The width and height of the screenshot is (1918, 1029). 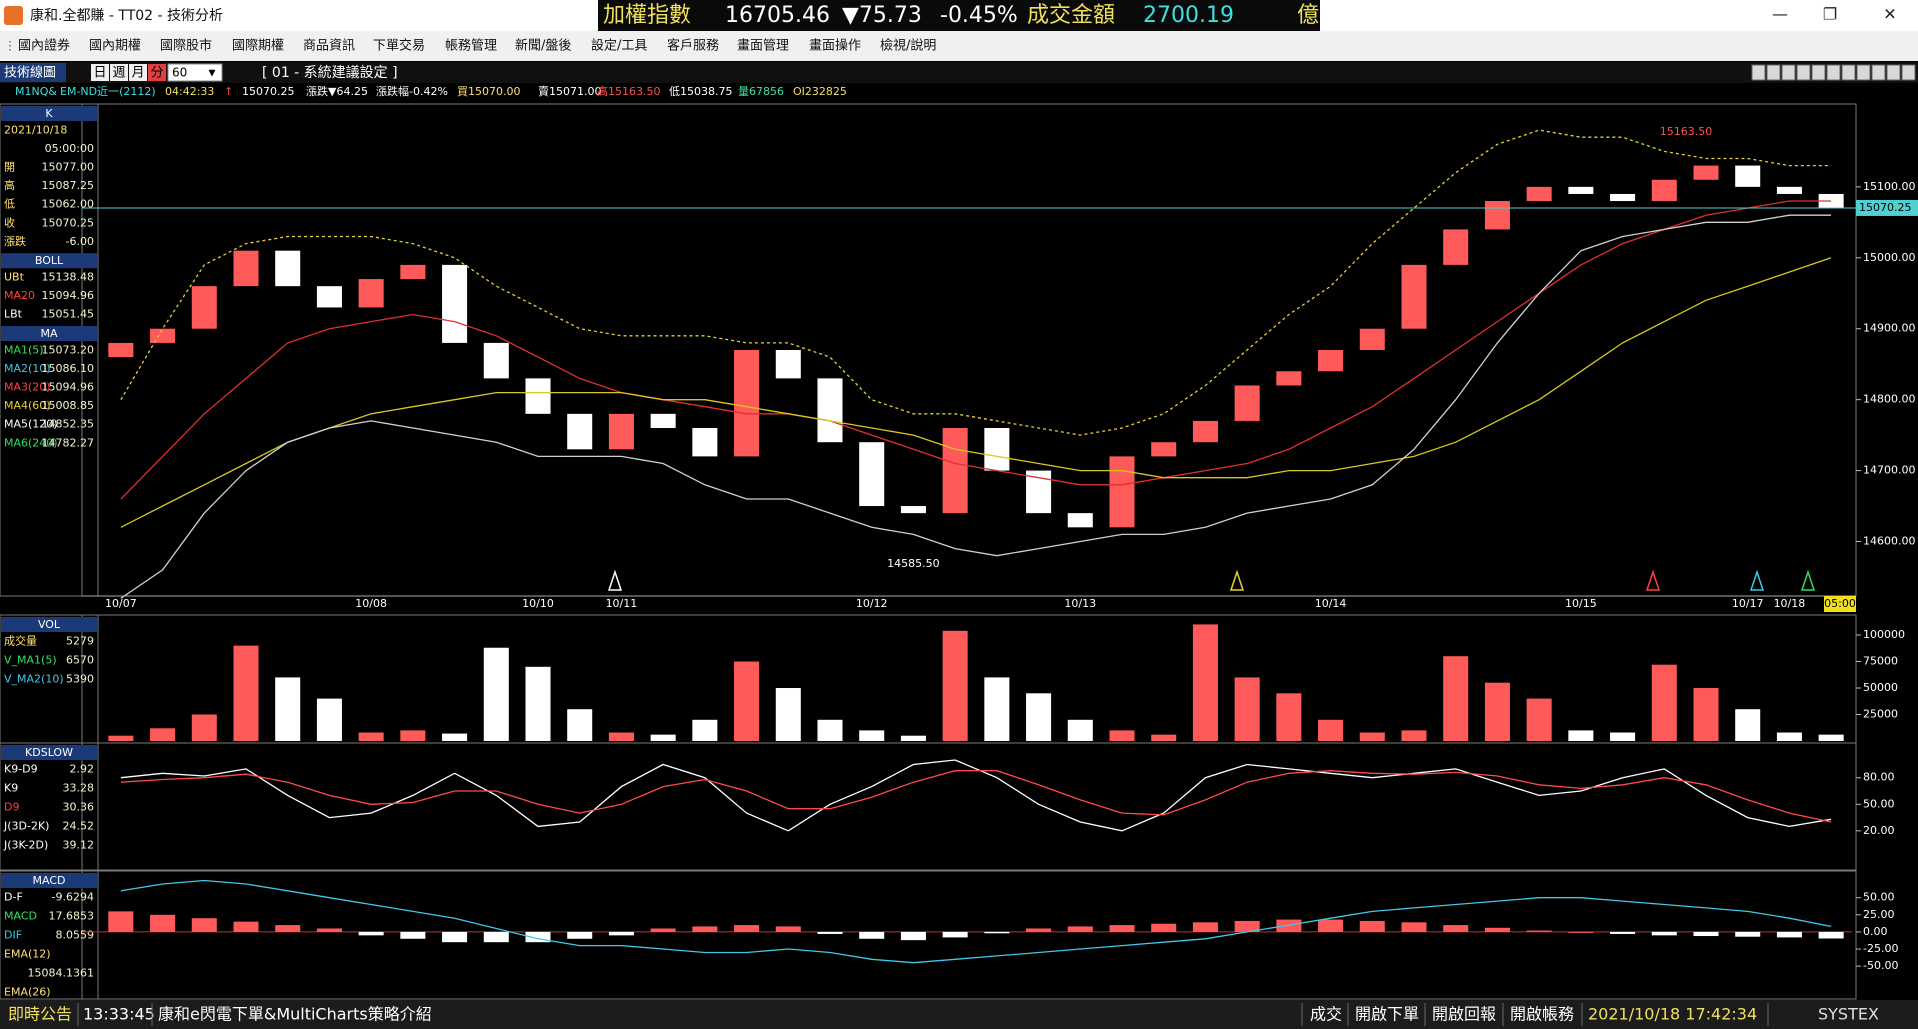 What do you see at coordinates (1879, 897) in the screenshot?
I see `y-tick-label: 50.00` at bounding box center [1879, 897].